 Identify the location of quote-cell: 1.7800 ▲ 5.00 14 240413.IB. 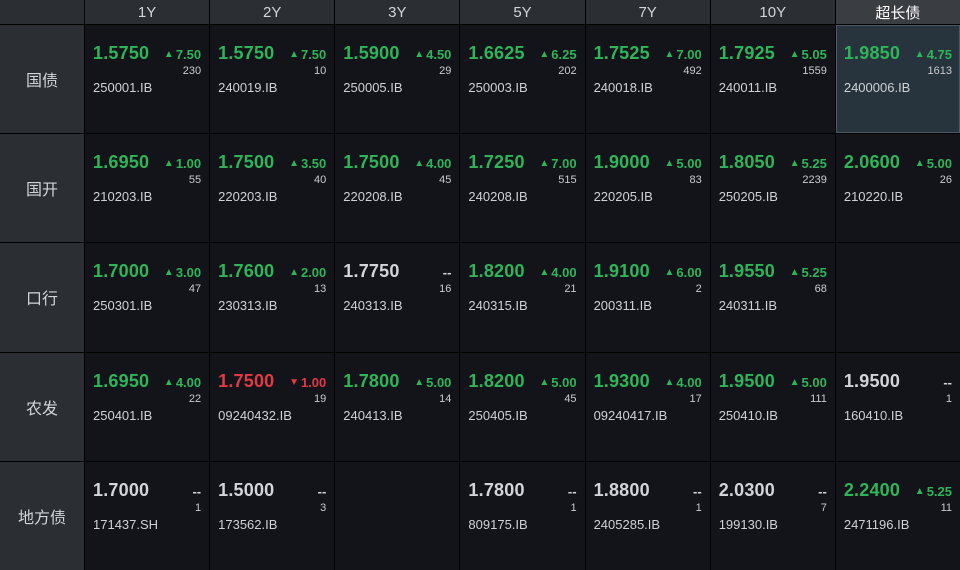
(397, 406).